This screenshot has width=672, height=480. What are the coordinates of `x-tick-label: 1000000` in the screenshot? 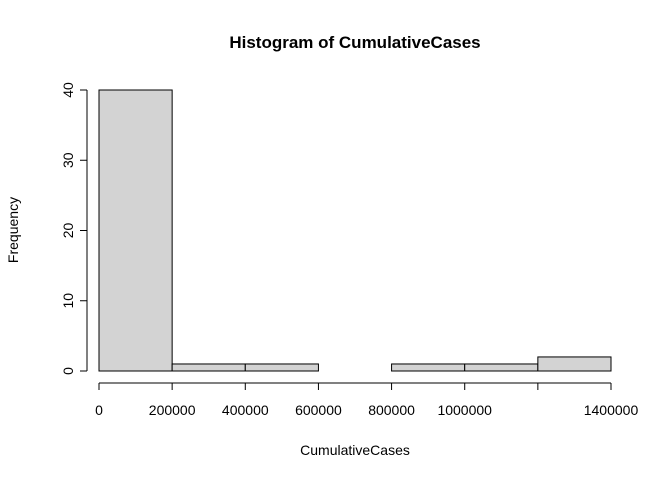 It's located at (464, 410).